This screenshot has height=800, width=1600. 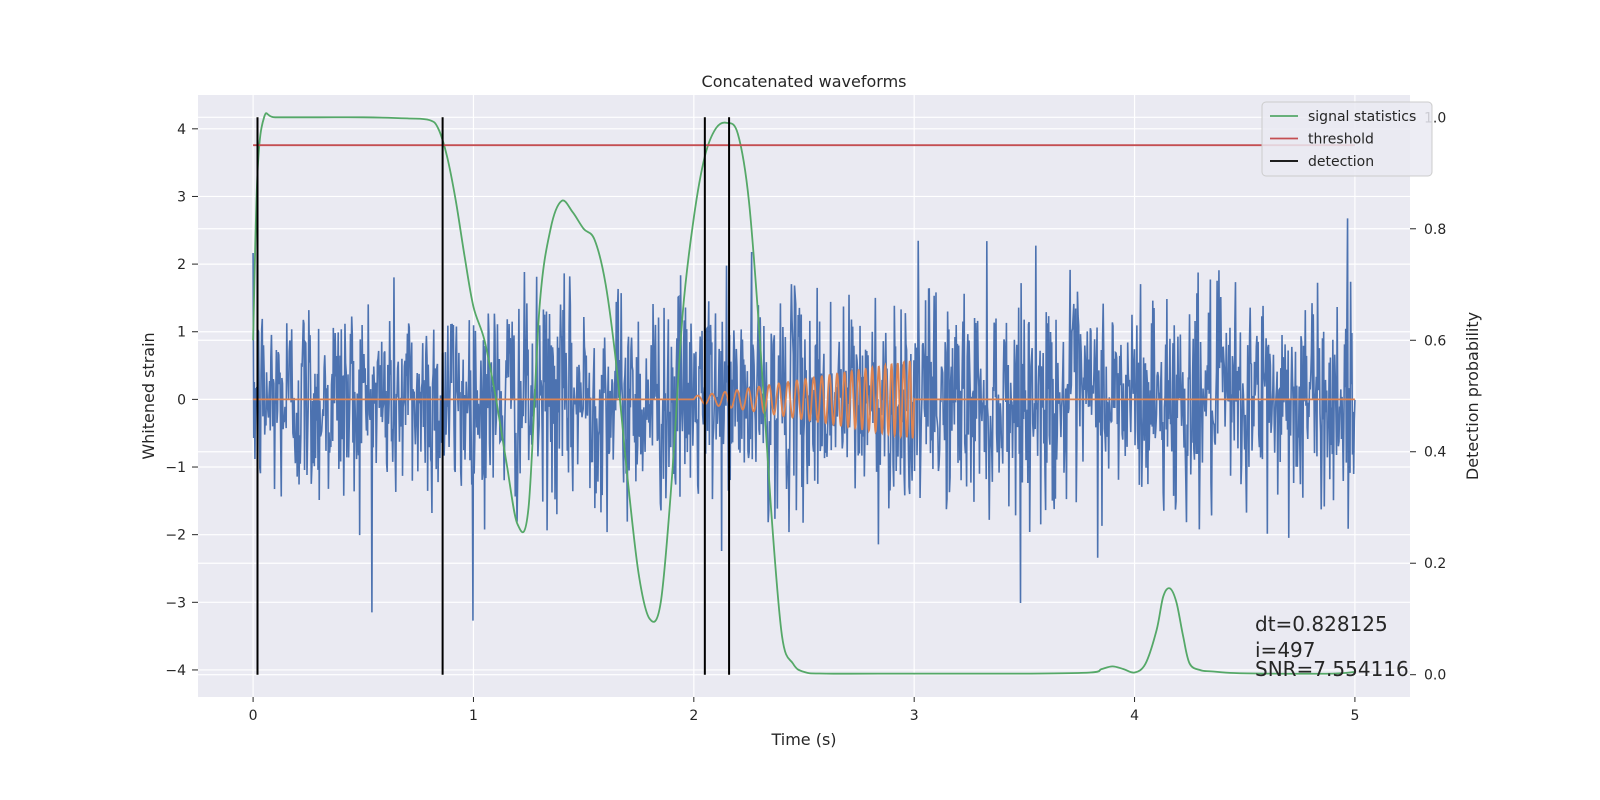 I want to click on x-tick-label: 0, so click(x=253, y=716).